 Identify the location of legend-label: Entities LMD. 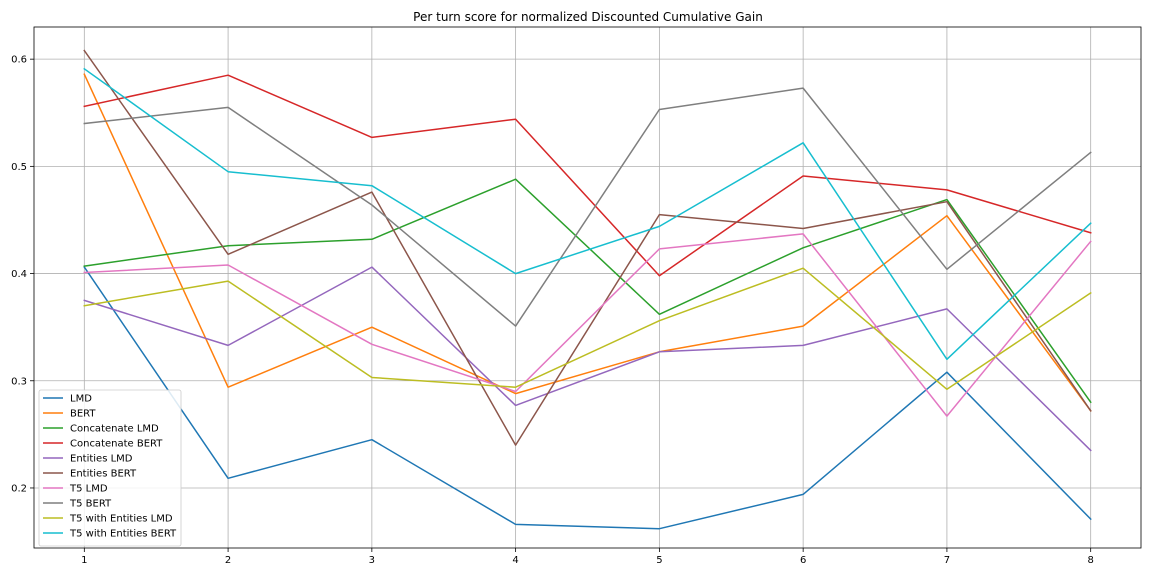
(101, 459).